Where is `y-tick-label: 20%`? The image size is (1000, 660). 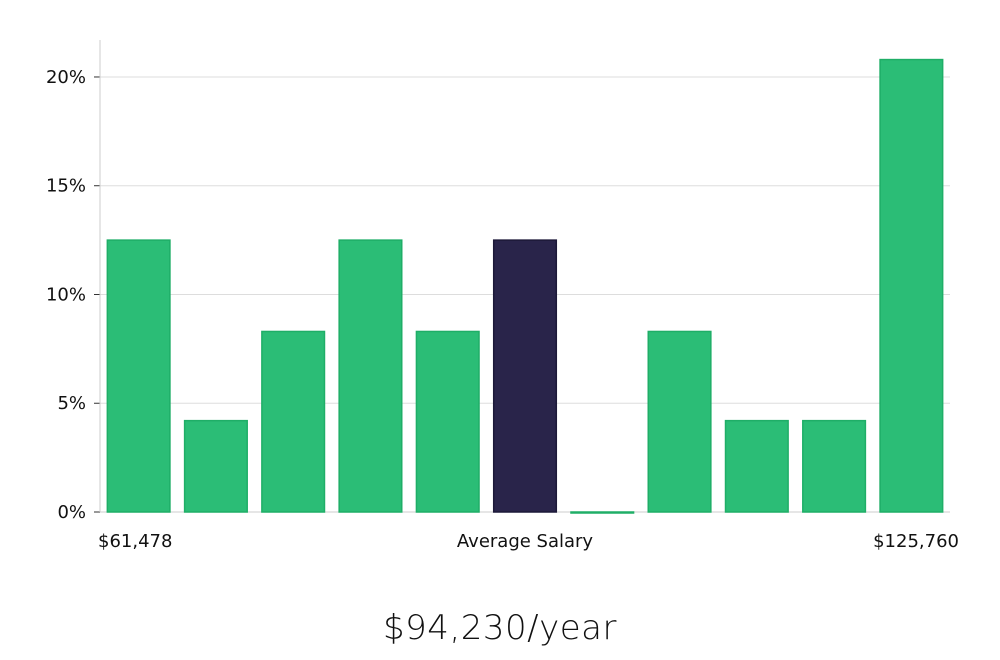
y-tick-label: 20% is located at coordinates (66, 77).